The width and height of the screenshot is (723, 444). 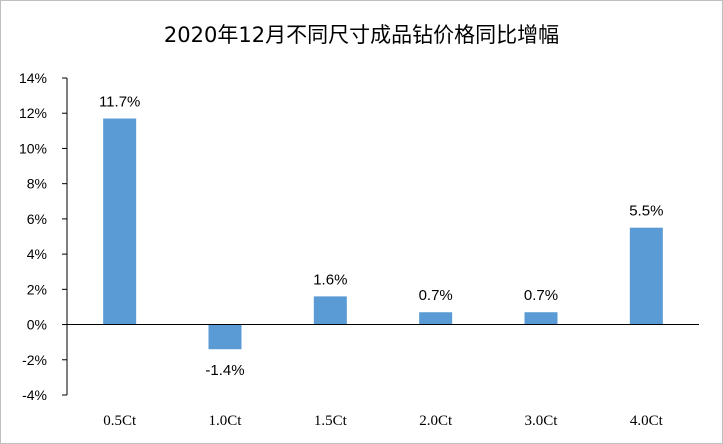 What do you see at coordinates (33, 113) in the screenshot?
I see `y-tick-label: 12%` at bounding box center [33, 113].